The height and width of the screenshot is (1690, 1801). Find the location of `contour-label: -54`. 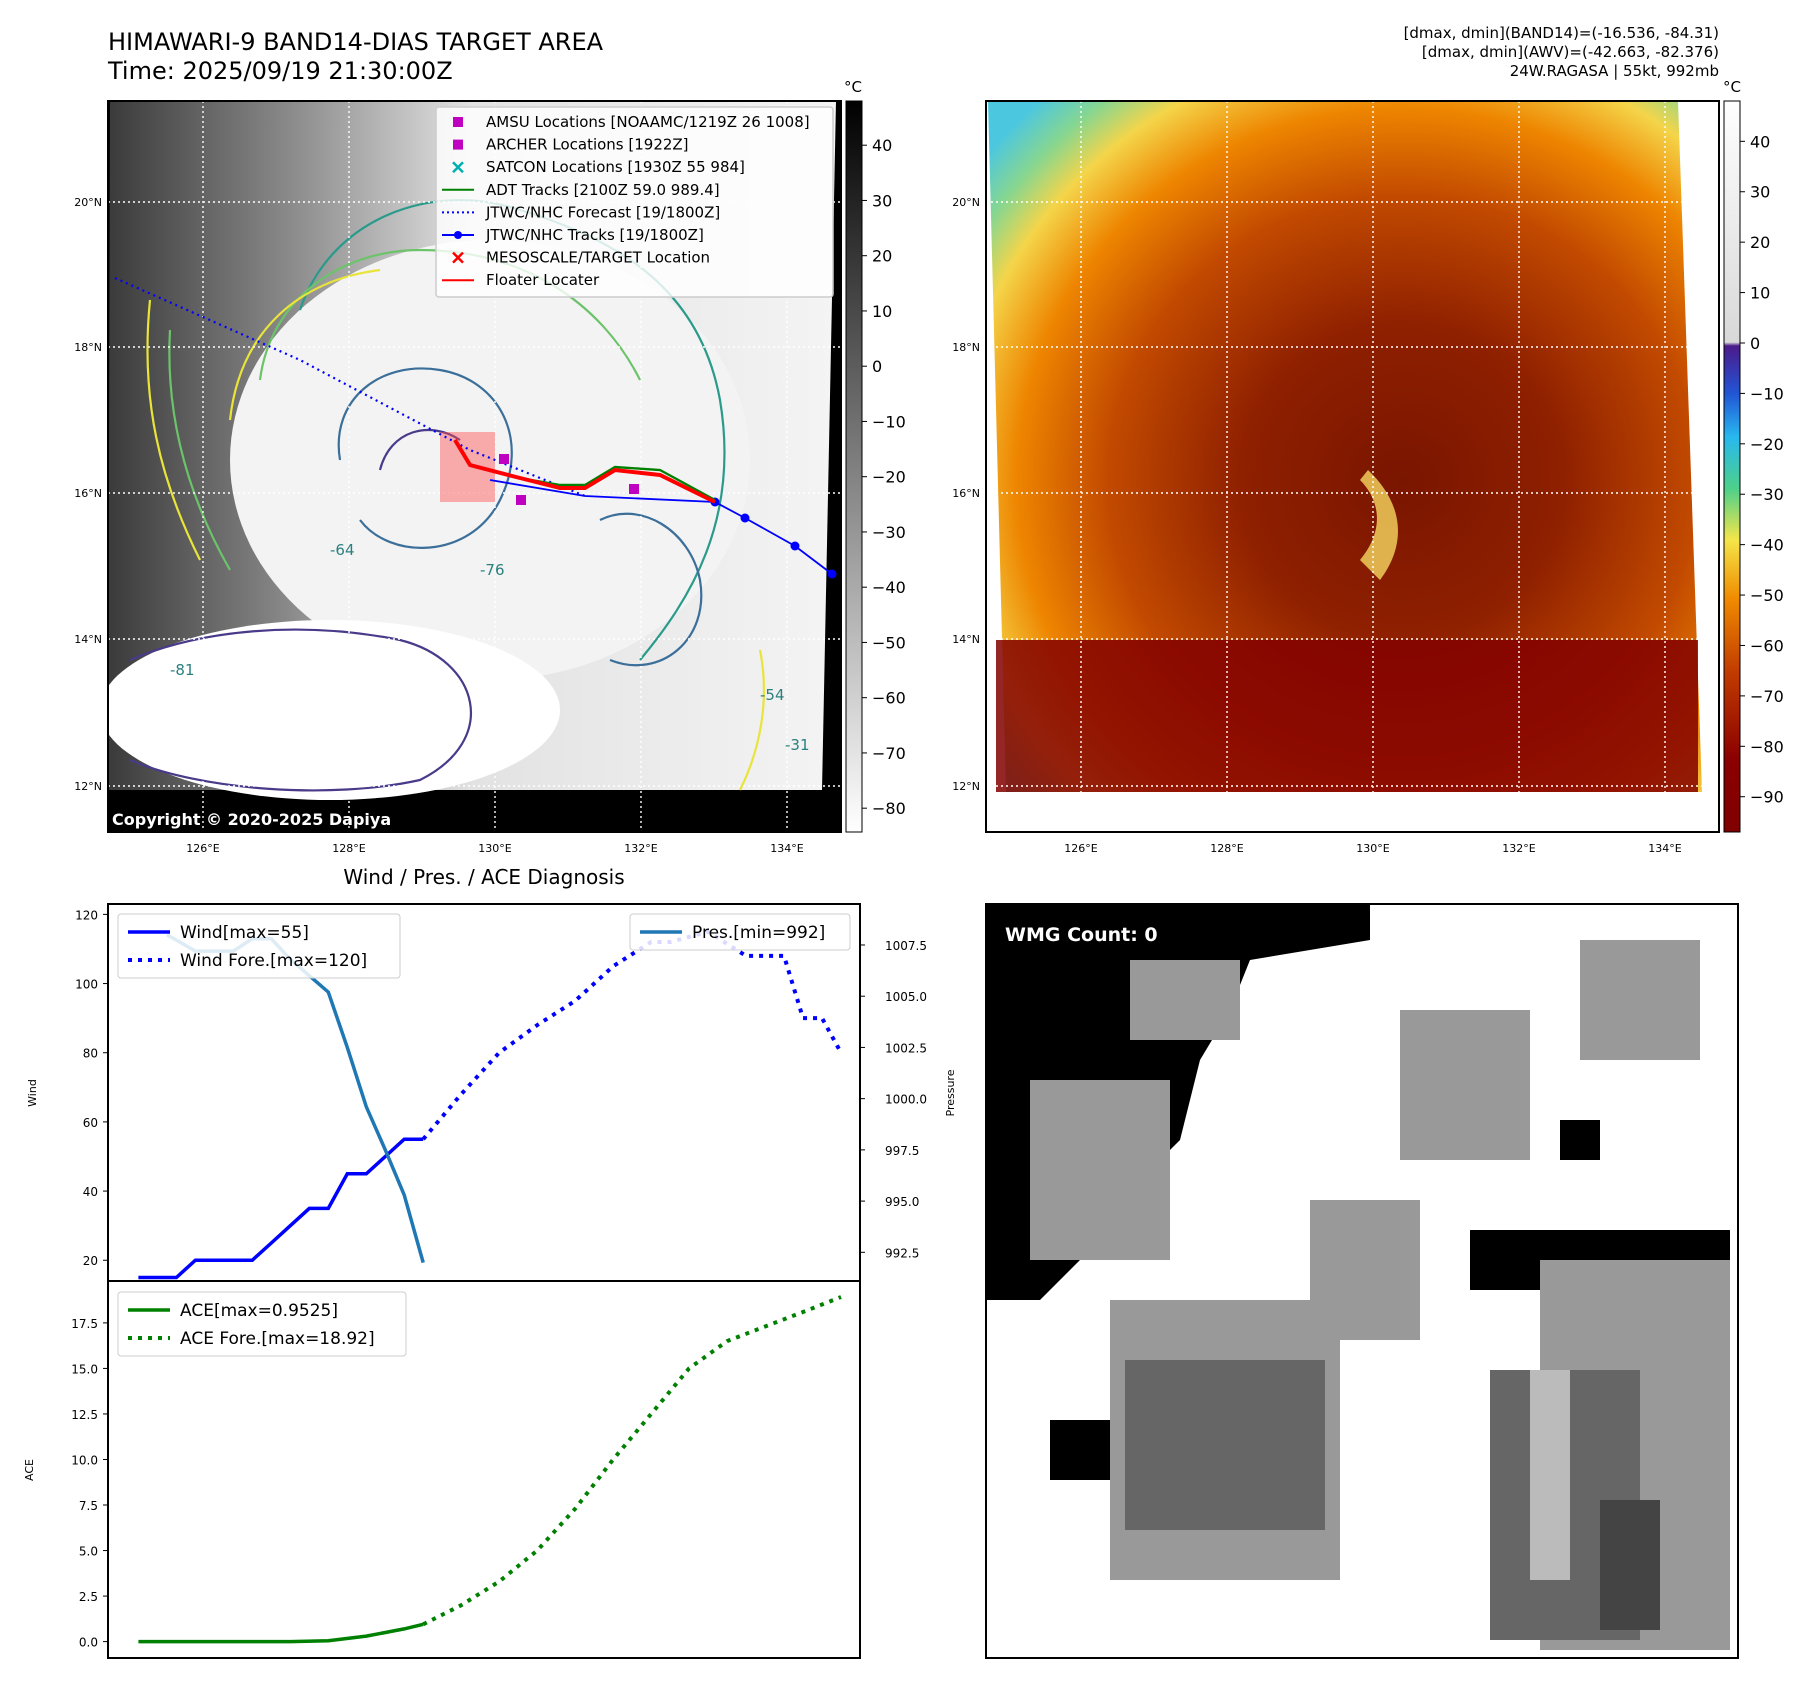

contour-label: -54 is located at coordinates (772, 695).